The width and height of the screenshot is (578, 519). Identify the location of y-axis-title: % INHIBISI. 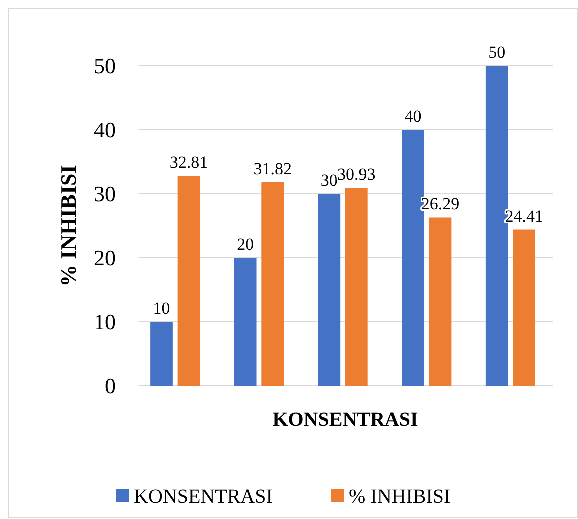
(68, 226).